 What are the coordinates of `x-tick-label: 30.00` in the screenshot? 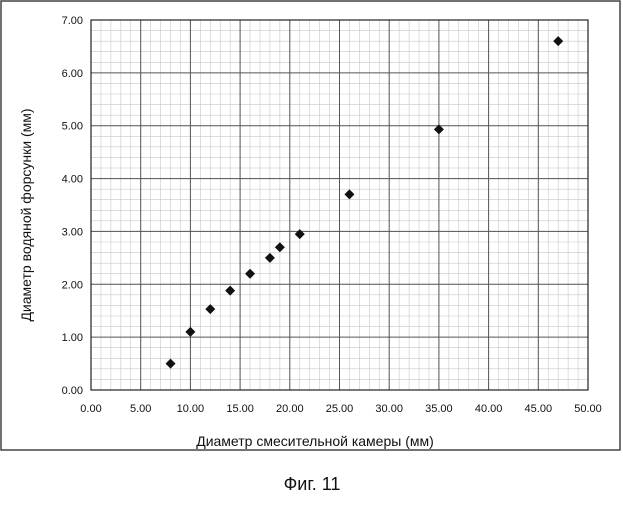 It's located at (389, 409).